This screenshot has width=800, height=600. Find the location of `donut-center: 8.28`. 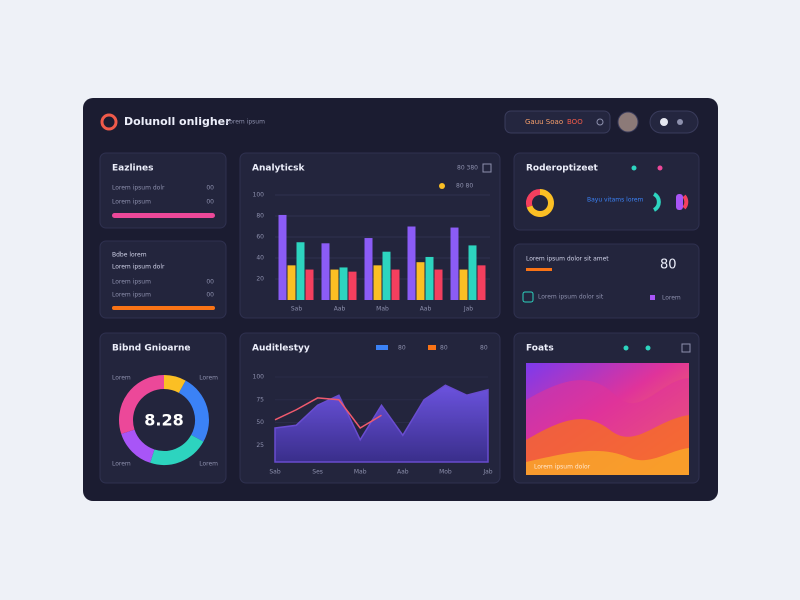

donut-center: 8.28 is located at coordinates (163, 420).